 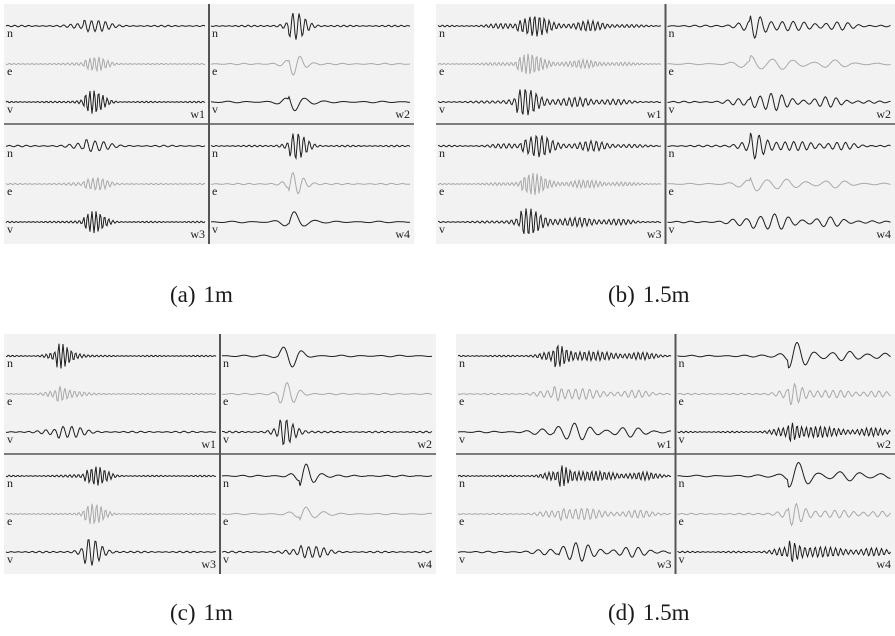 What do you see at coordinates (648, 613) in the screenshot?
I see `caption-d: (d) 1.5m` at bounding box center [648, 613].